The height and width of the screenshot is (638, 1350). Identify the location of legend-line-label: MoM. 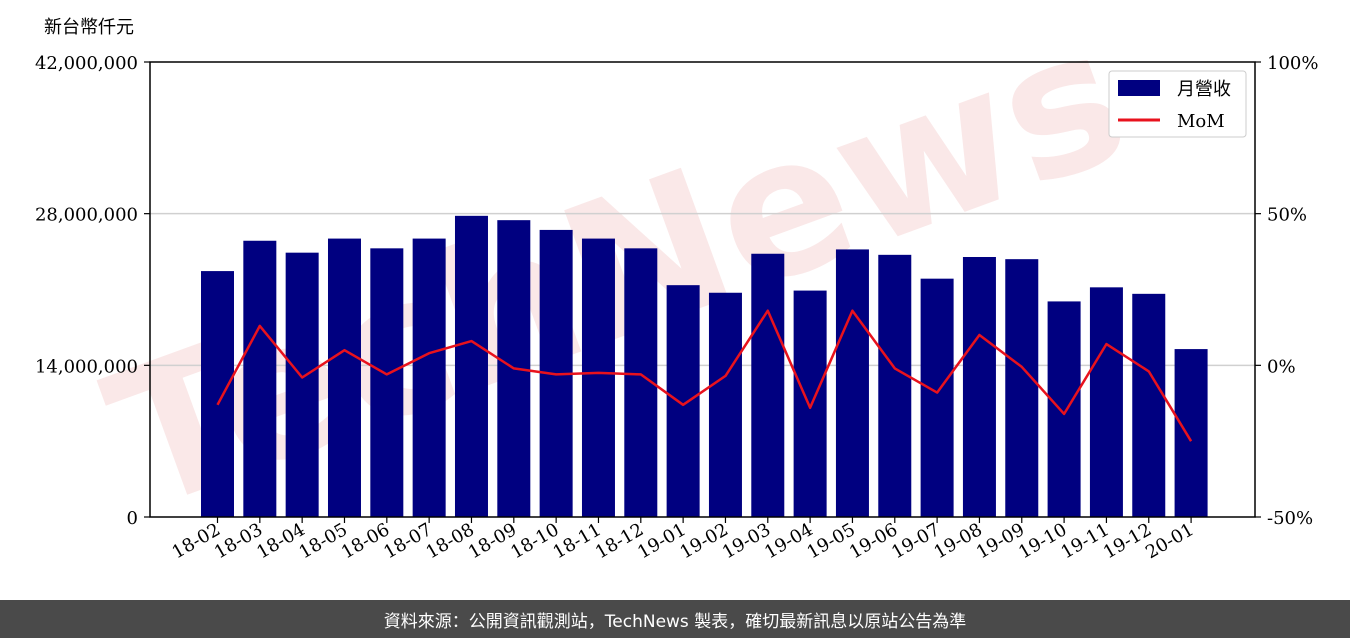
(1201, 121).